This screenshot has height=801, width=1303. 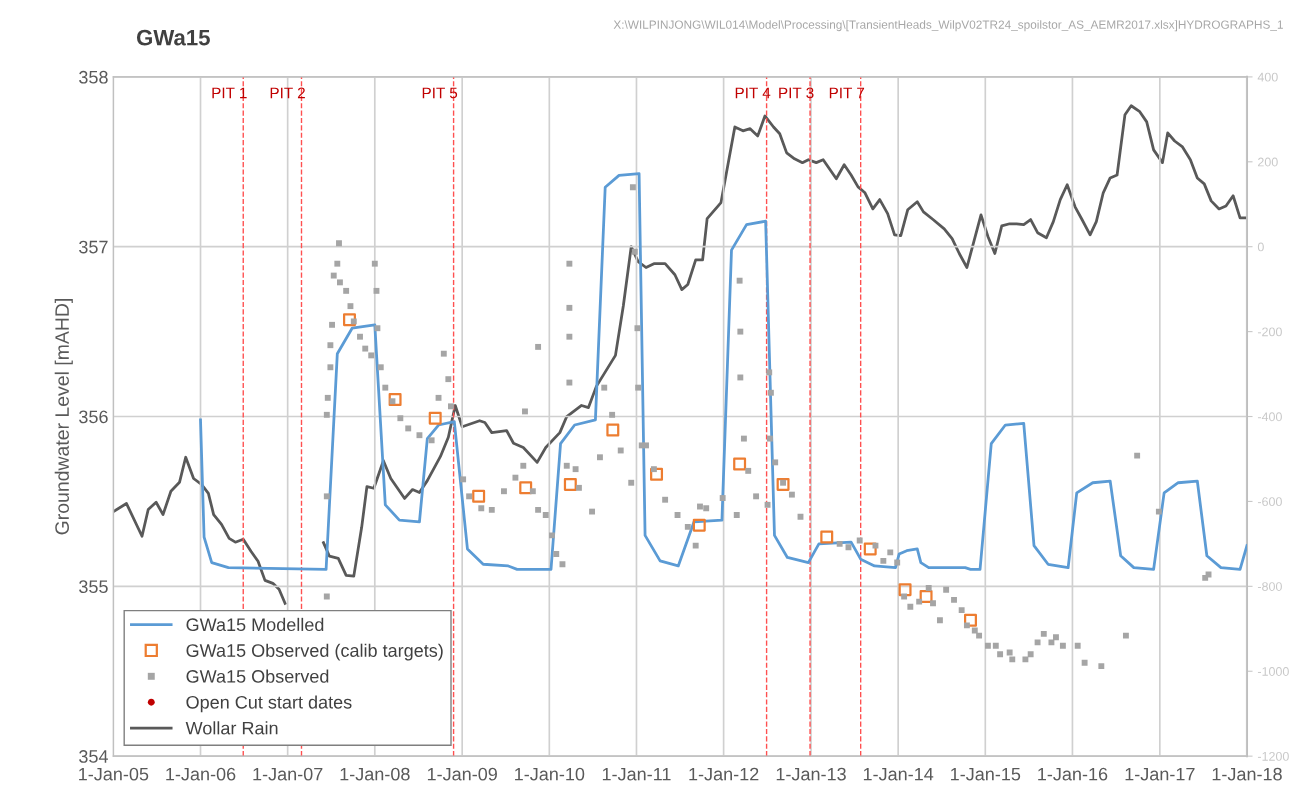 What do you see at coordinates (986, 774) in the screenshot?
I see `x-tick-label: 1-Jan-15` at bounding box center [986, 774].